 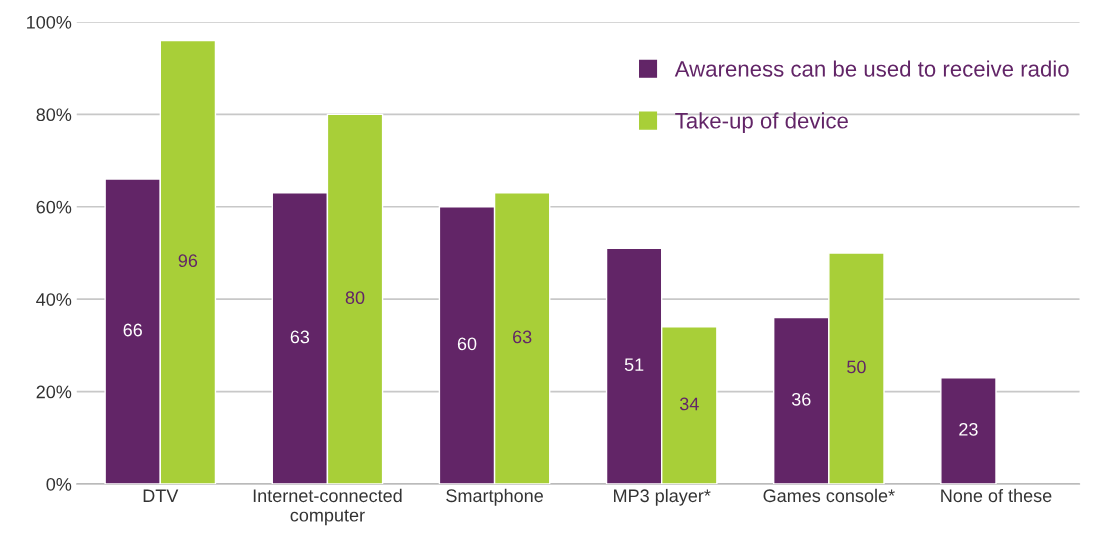 I want to click on y-tick-label: 100%, so click(x=49, y=22).